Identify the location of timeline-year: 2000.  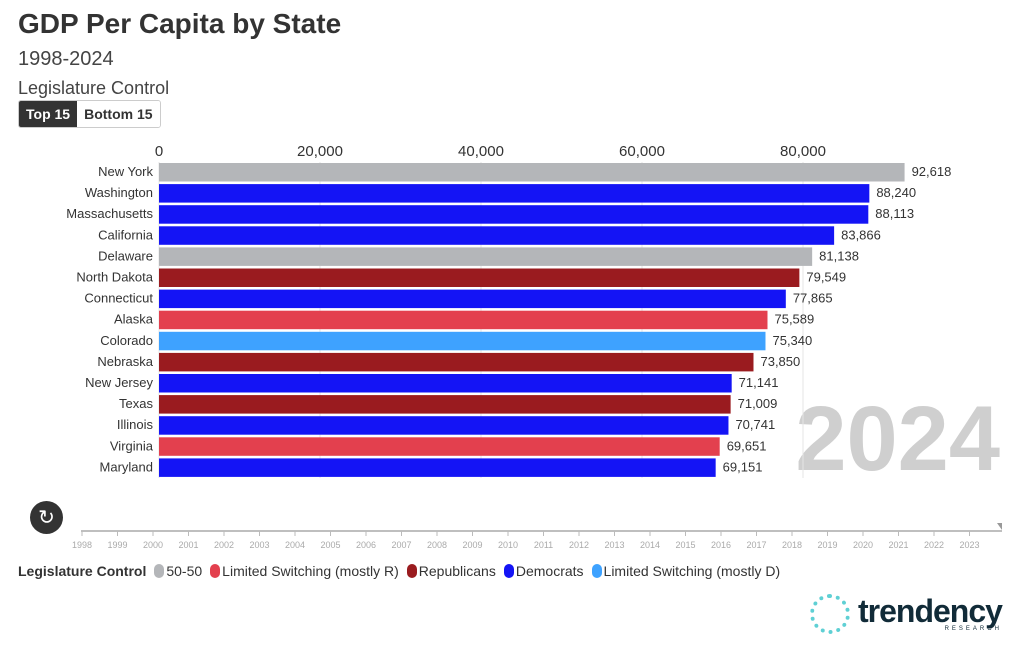
(153, 545).